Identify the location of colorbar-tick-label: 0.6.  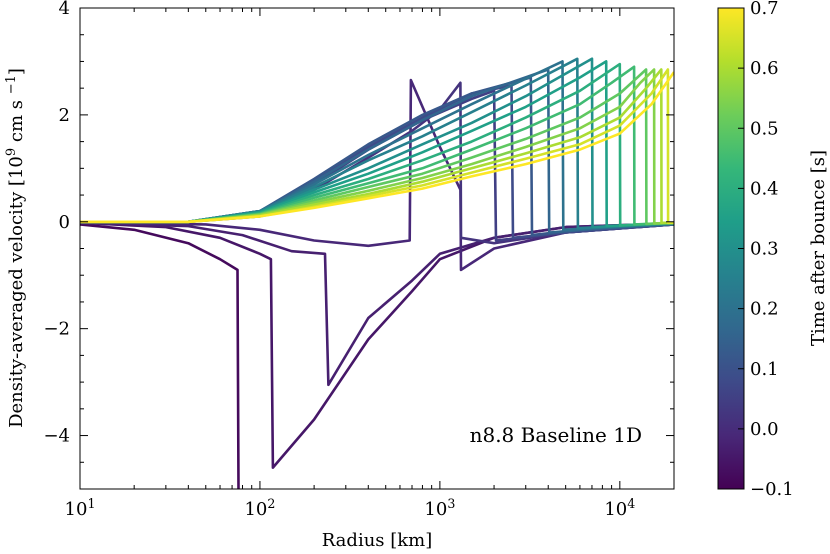
(764, 68).